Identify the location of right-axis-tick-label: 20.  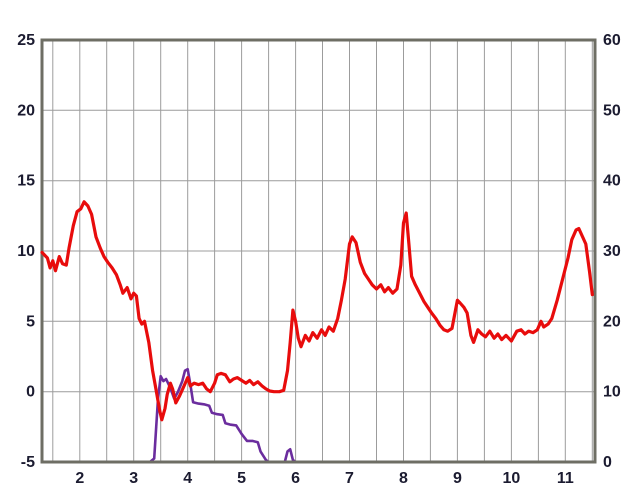
(612, 321).